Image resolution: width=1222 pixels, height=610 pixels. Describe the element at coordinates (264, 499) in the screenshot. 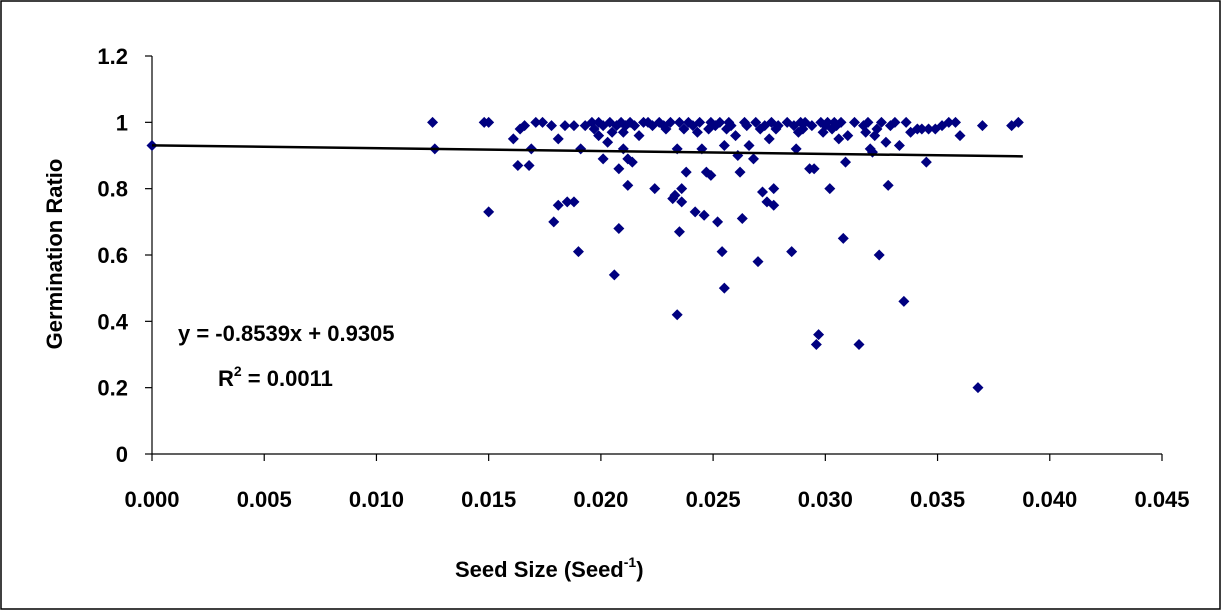

I see `x-tick-label: 0.005` at that location.